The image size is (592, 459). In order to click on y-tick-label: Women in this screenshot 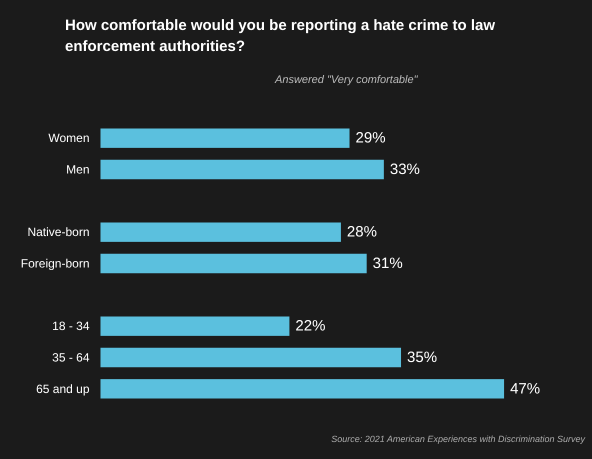, I will do `click(69, 138)`.